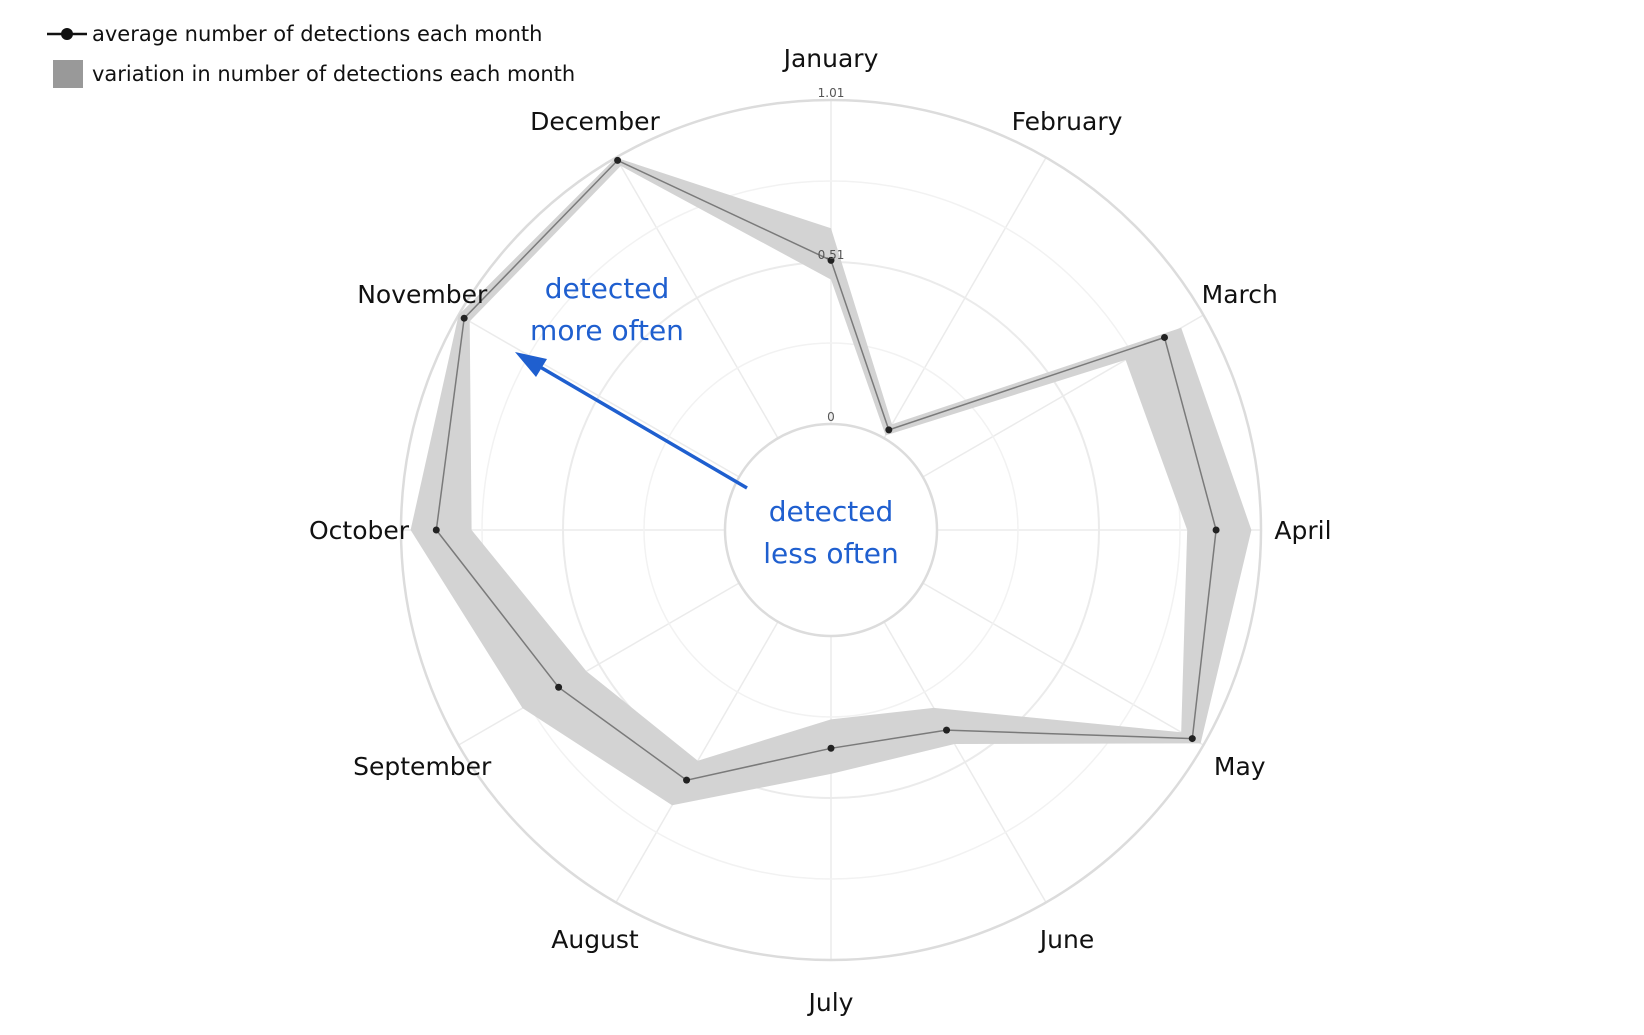 Image resolution: width=1644 pixels, height=1035 pixels. What do you see at coordinates (1240, 294) in the screenshot?
I see `month-label-march: March` at bounding box center [1240, 294].